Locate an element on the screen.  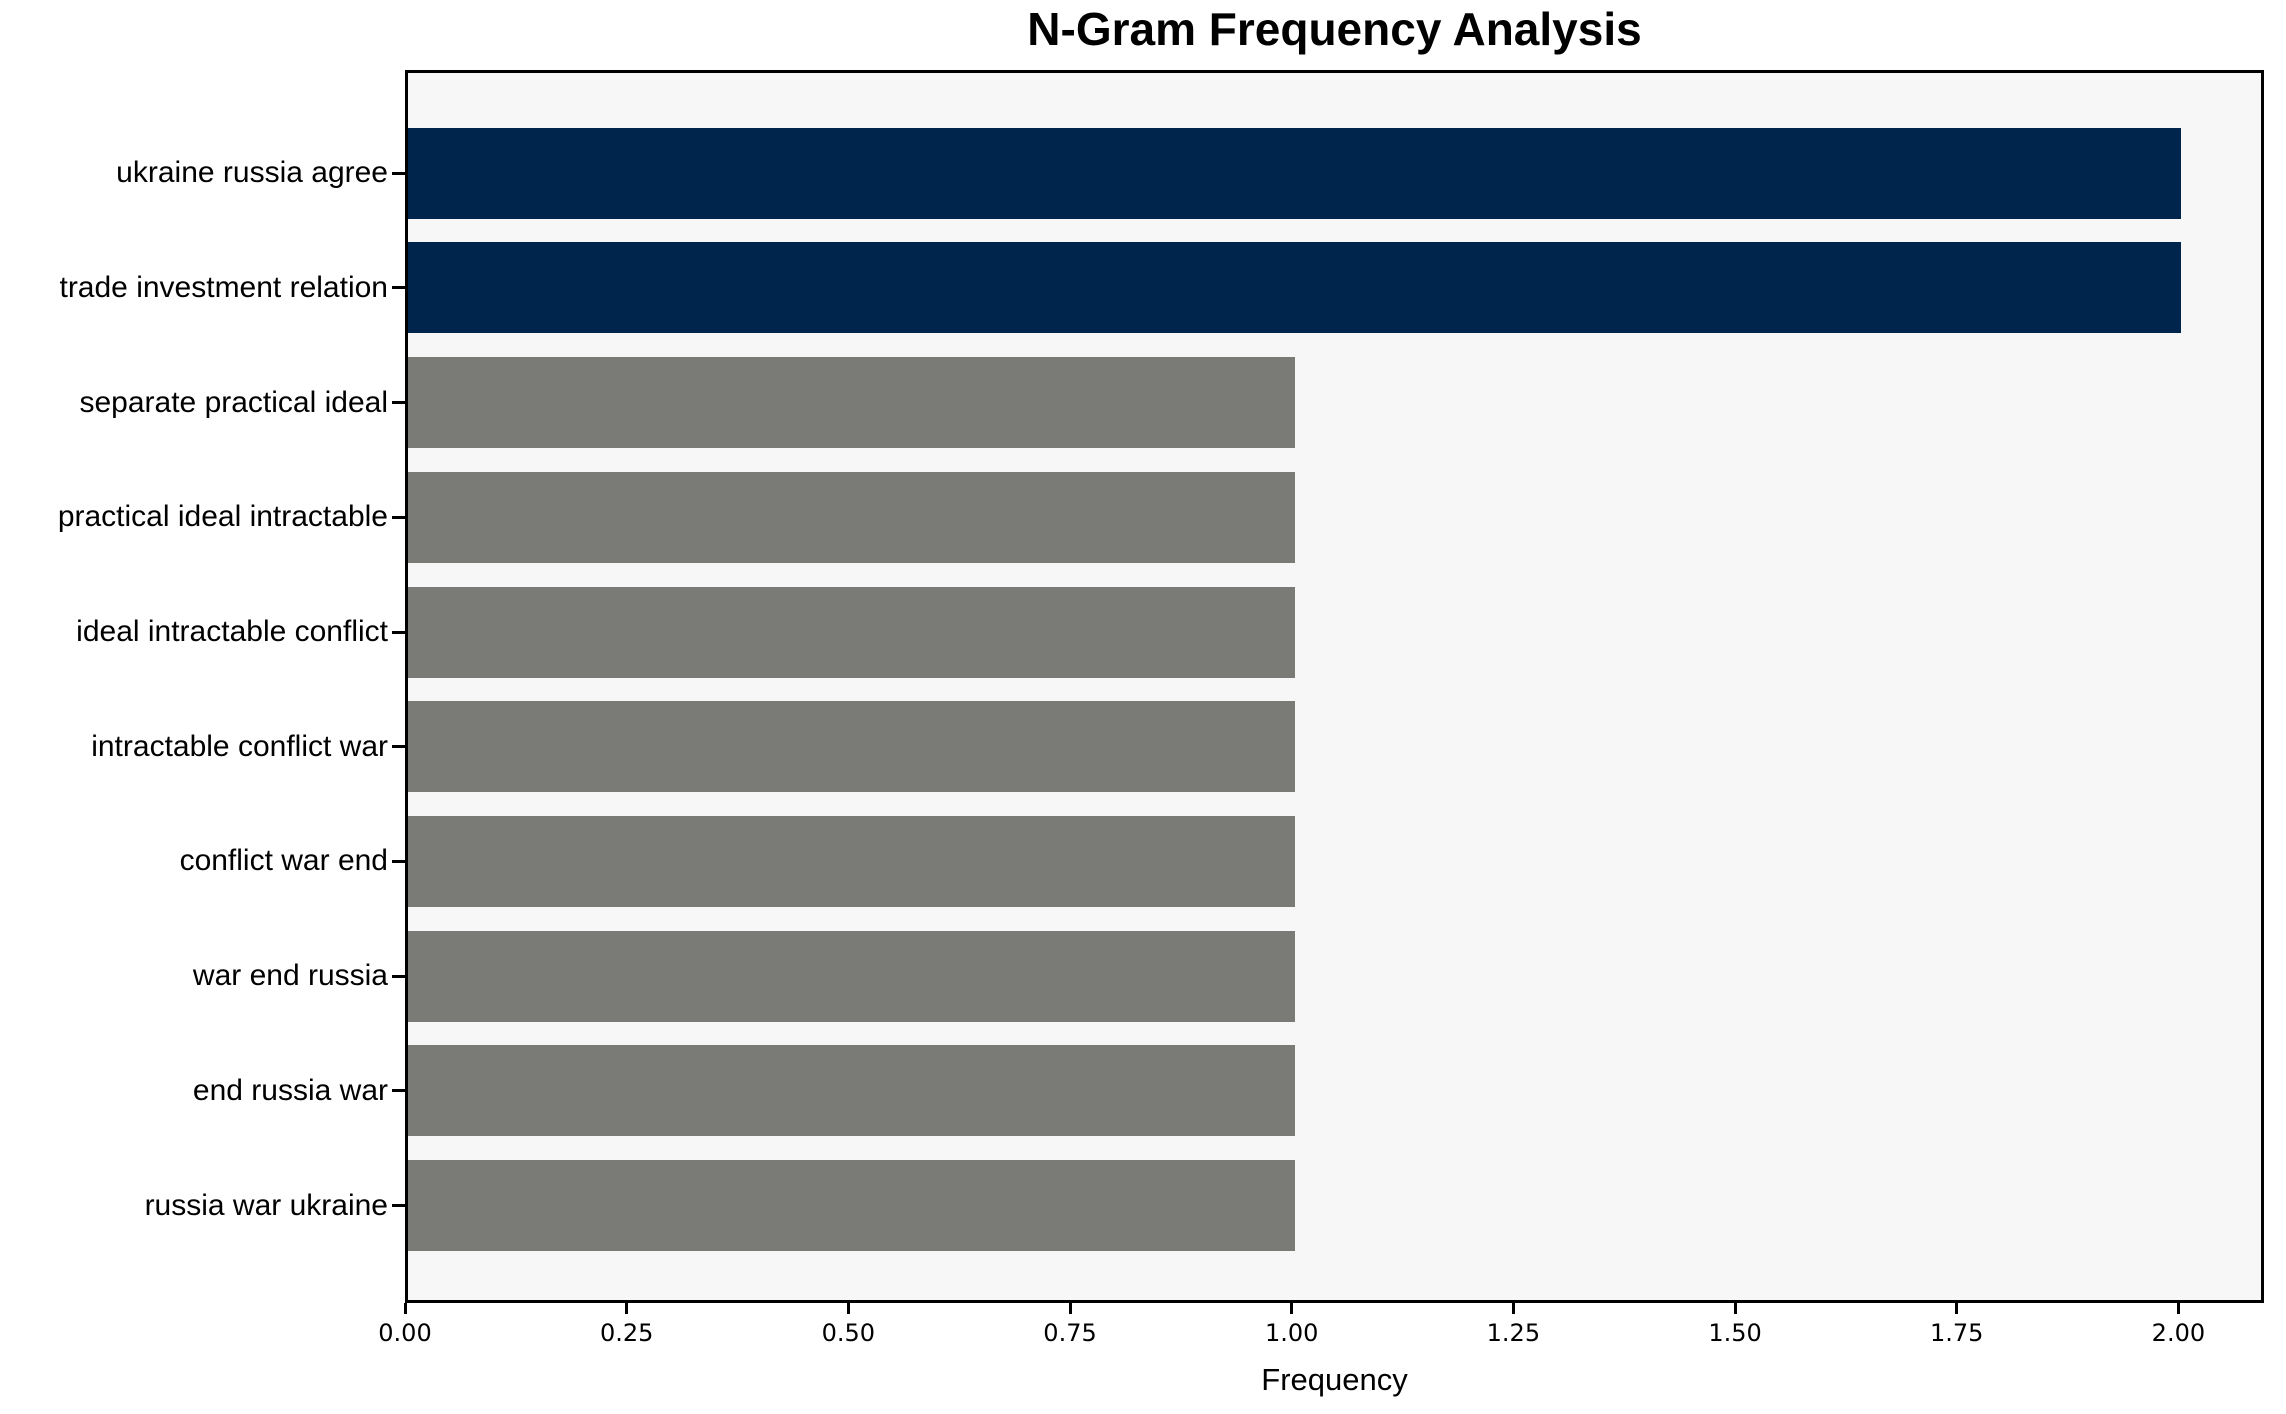
x-tick-label: 1.75 is located at coordinates (1957, 1333).